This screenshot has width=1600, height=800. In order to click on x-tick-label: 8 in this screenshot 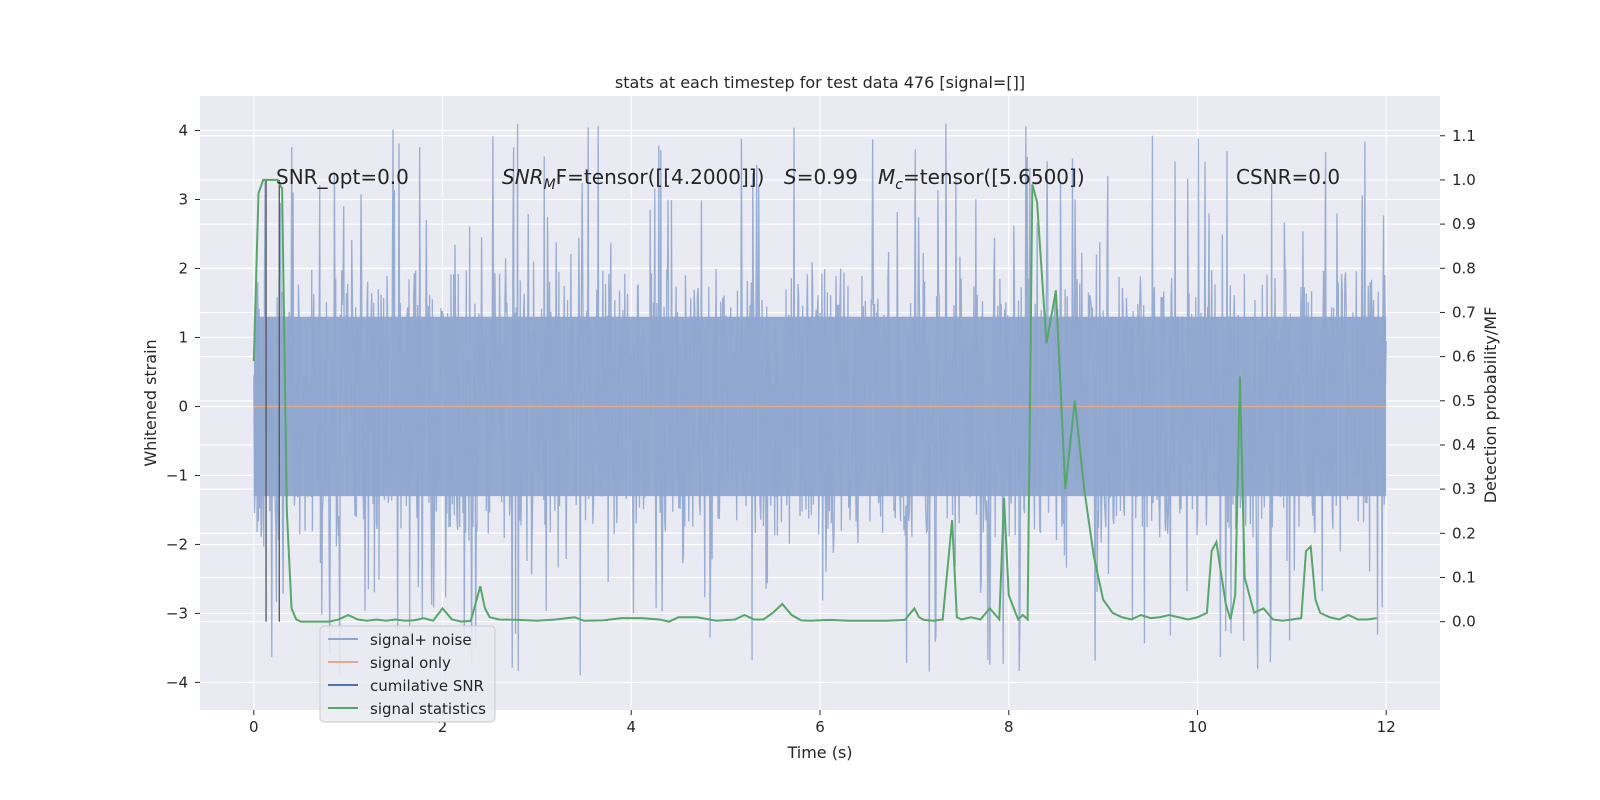, I will do `click(1009, 727)`.